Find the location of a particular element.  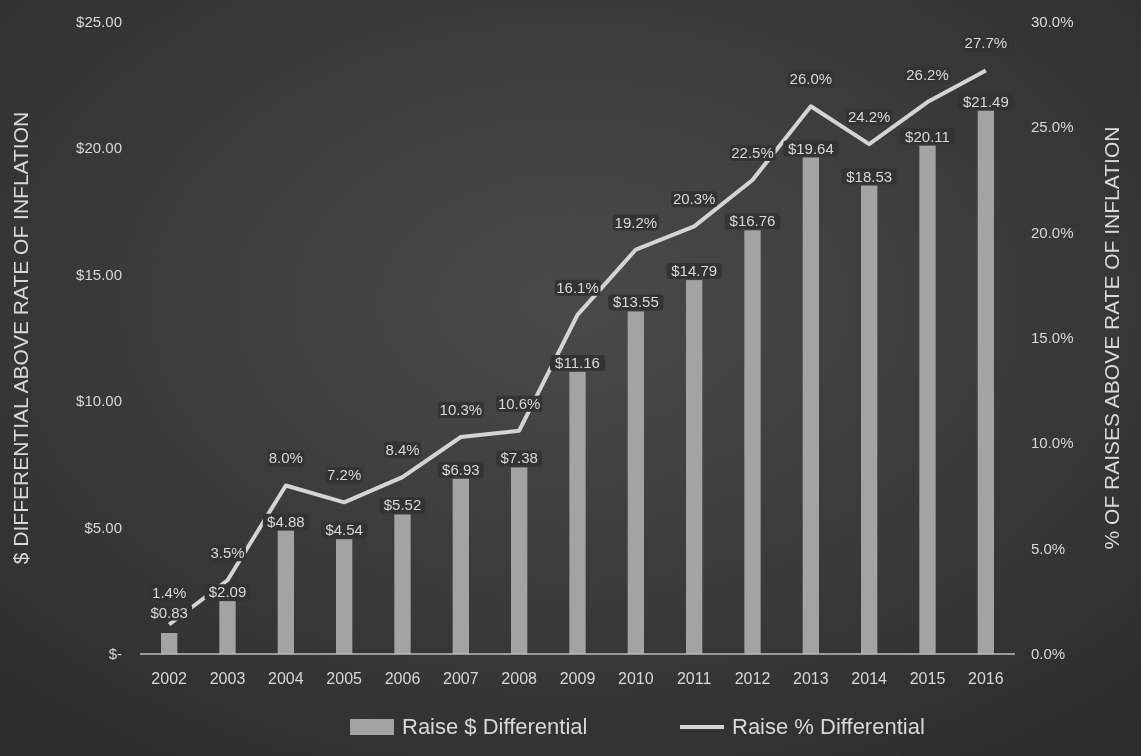

data-label: 22.5% is located at coordinates (752, 152).